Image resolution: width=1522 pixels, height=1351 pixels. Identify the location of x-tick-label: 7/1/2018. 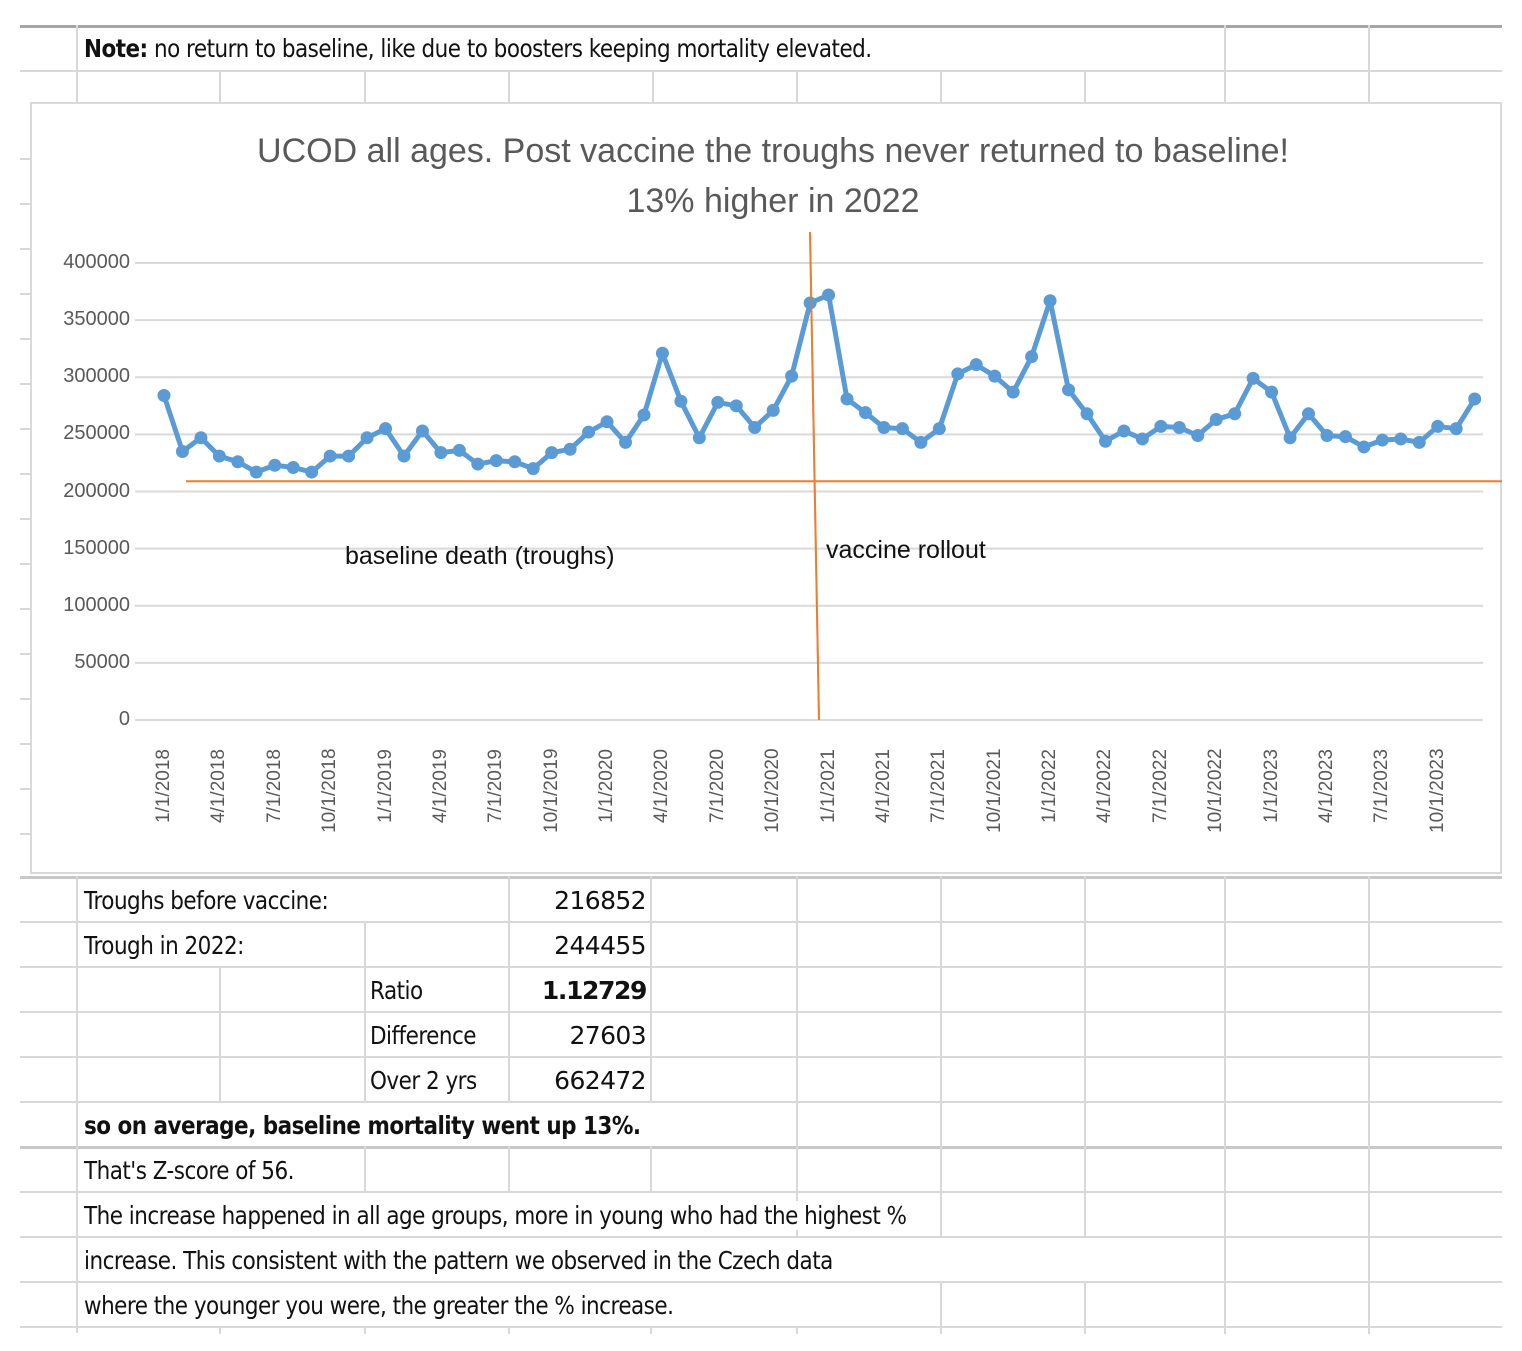
(274, 785).